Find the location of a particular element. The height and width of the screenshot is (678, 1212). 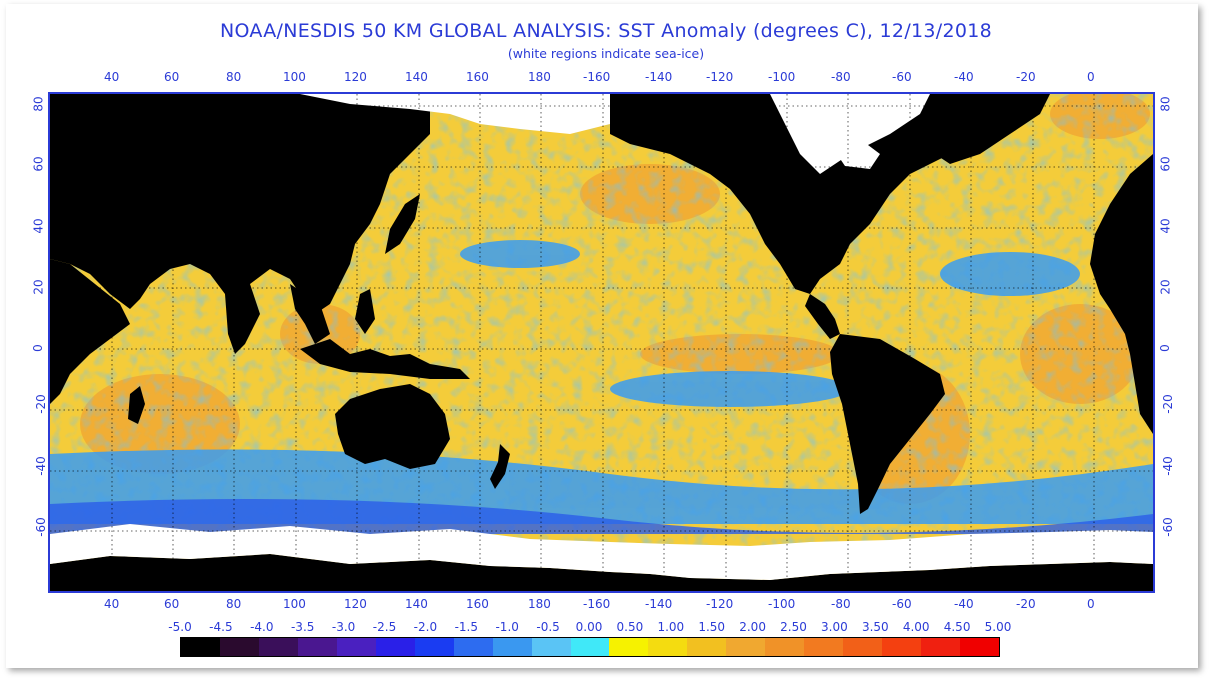

lat-label-left: 0 is located at coordinates (38, 348).